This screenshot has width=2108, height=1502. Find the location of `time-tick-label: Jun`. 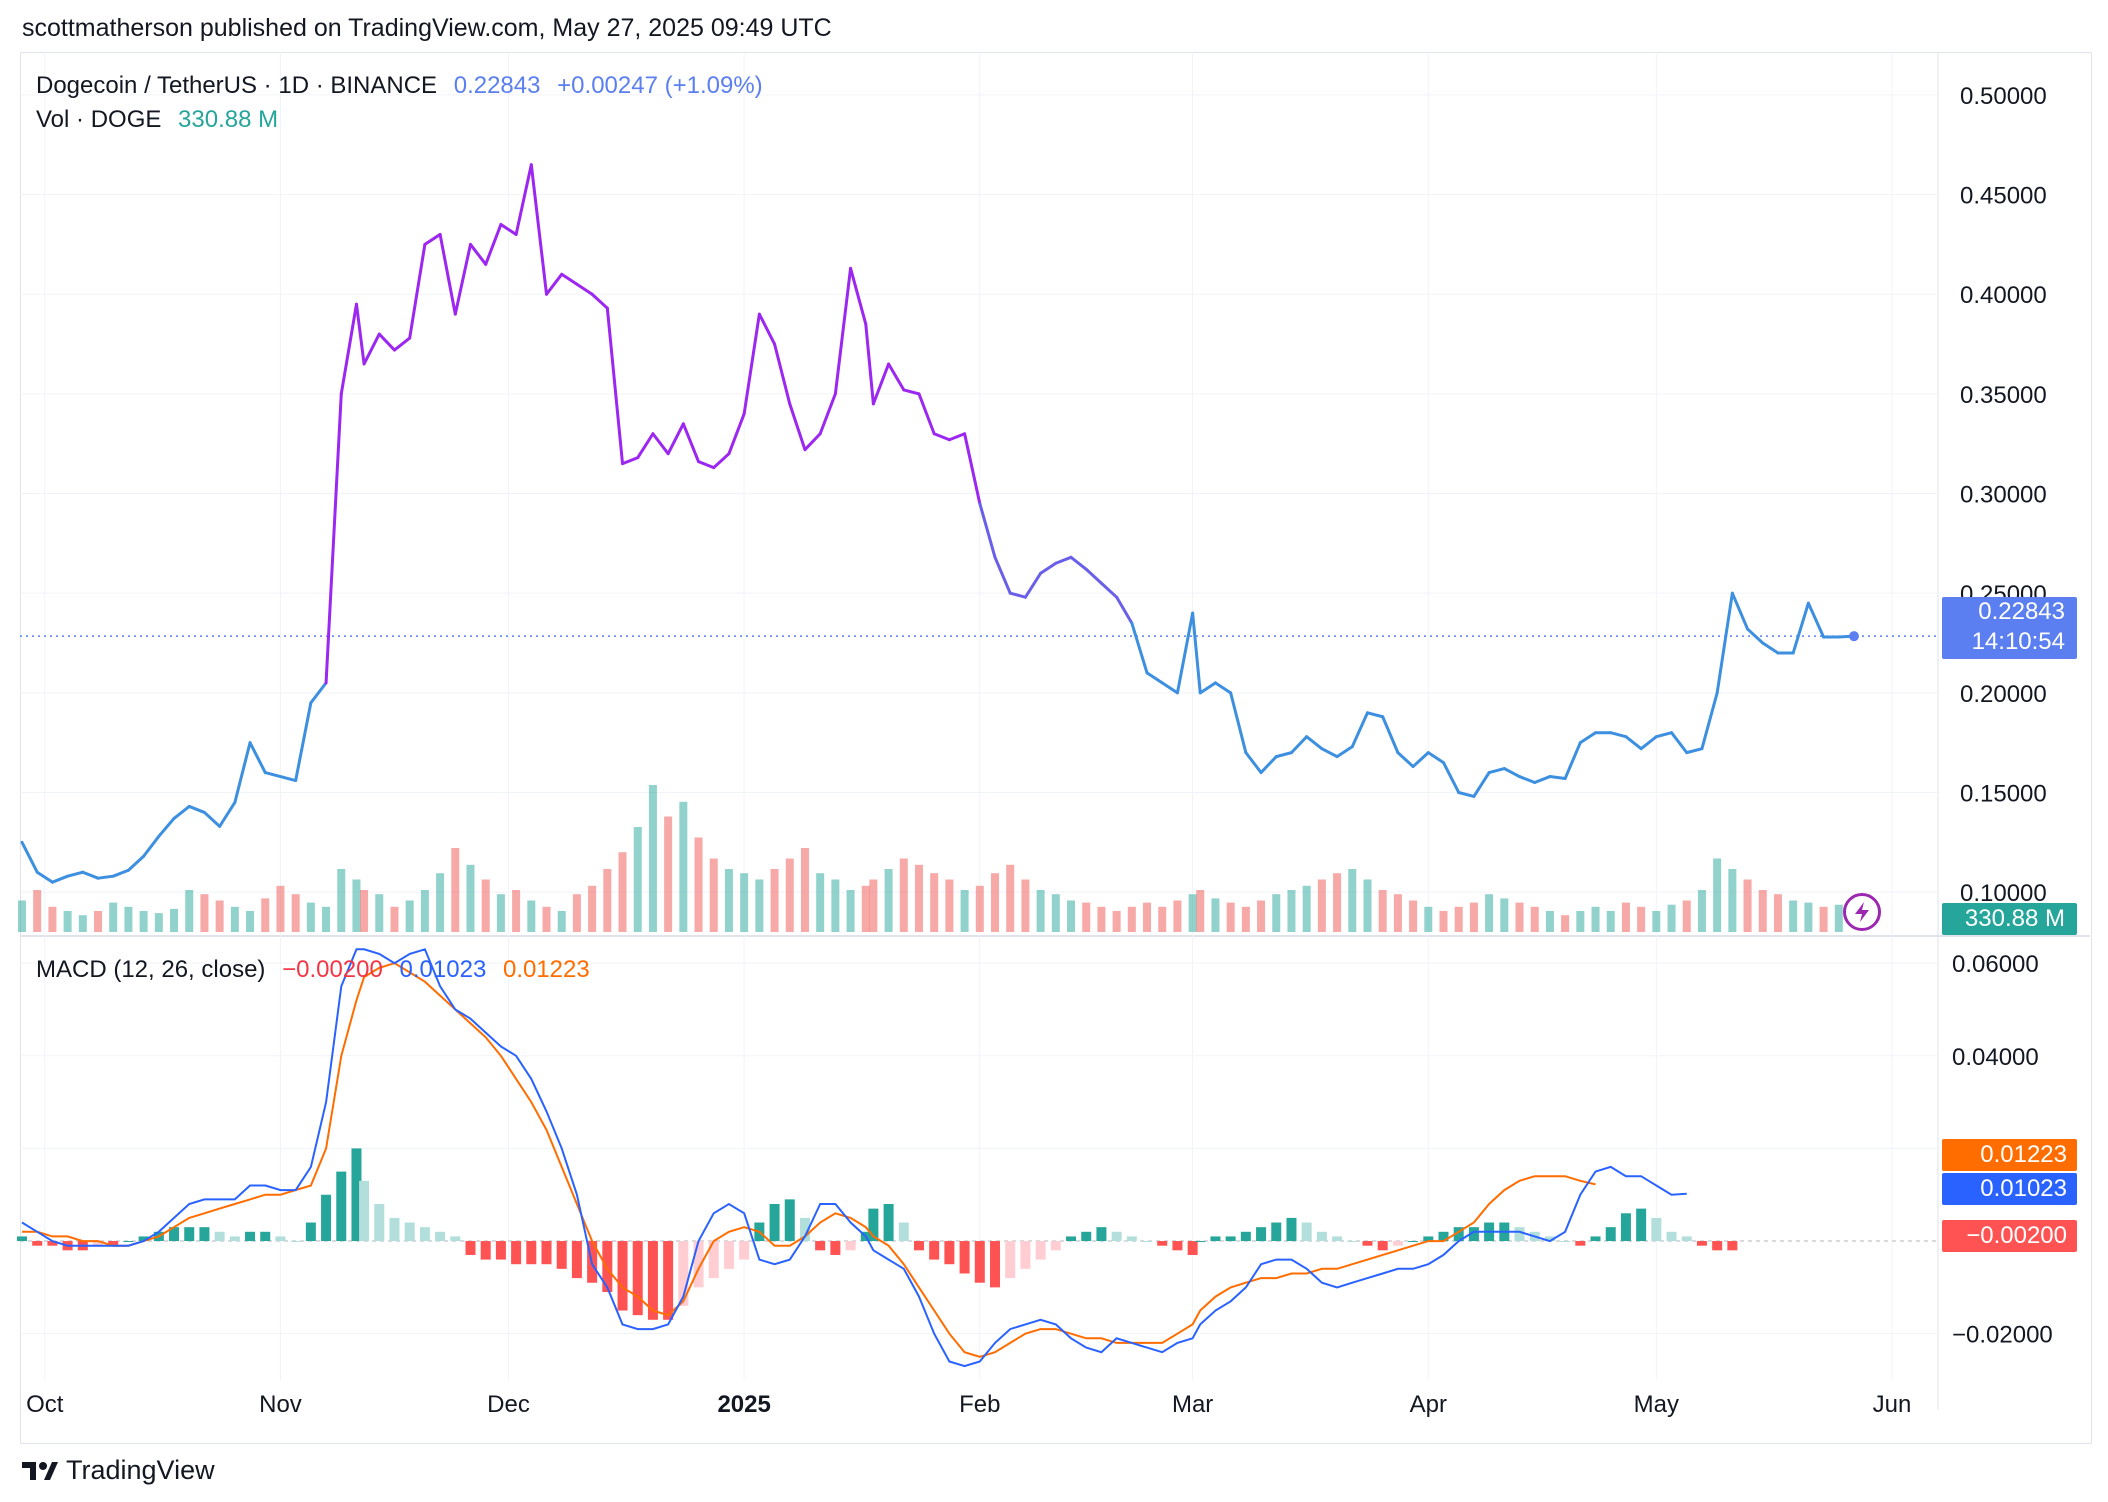

time-tick-label: Jun is located at coordinates (1892, 1404).